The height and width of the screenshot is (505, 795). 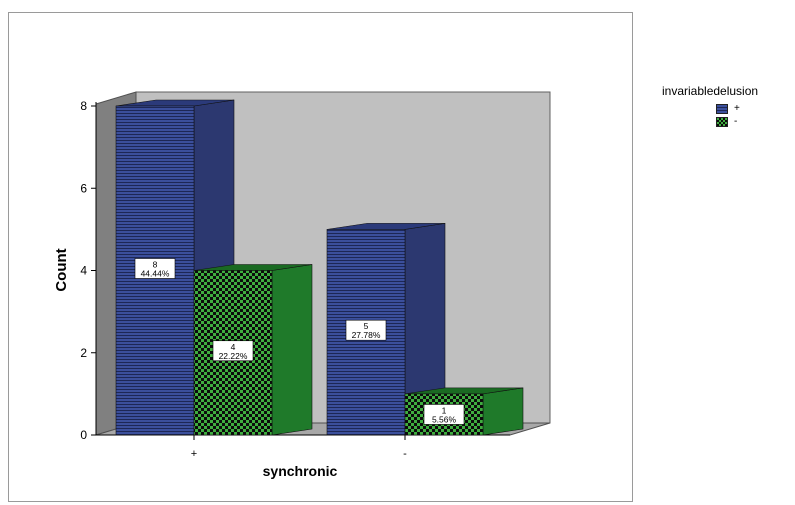 I want to click on x-tick-label: -, so click(x=405, y=454).